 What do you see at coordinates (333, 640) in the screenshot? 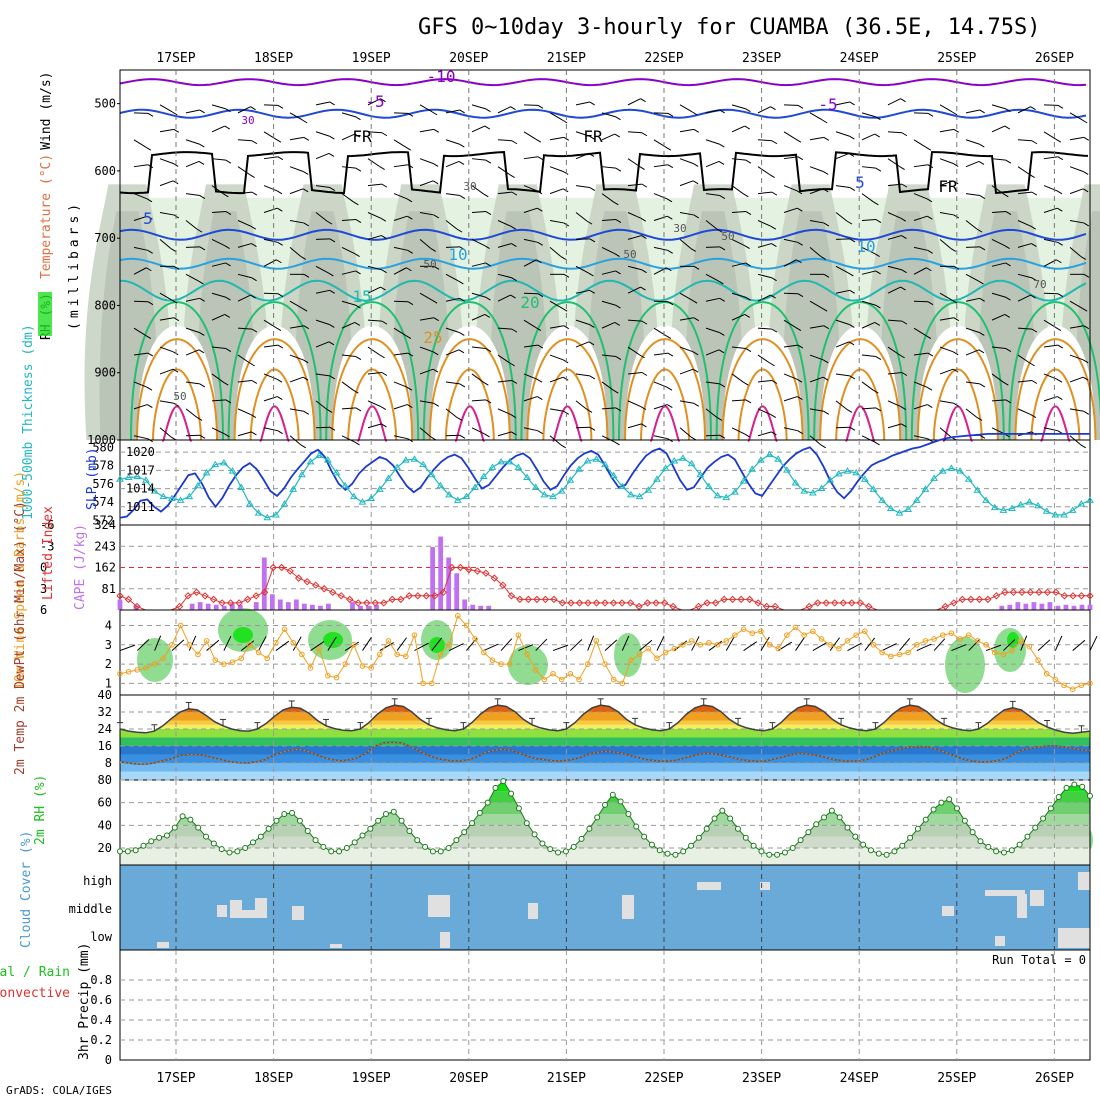
I see `rh-blob-bright` at bounding box center [333, 640].